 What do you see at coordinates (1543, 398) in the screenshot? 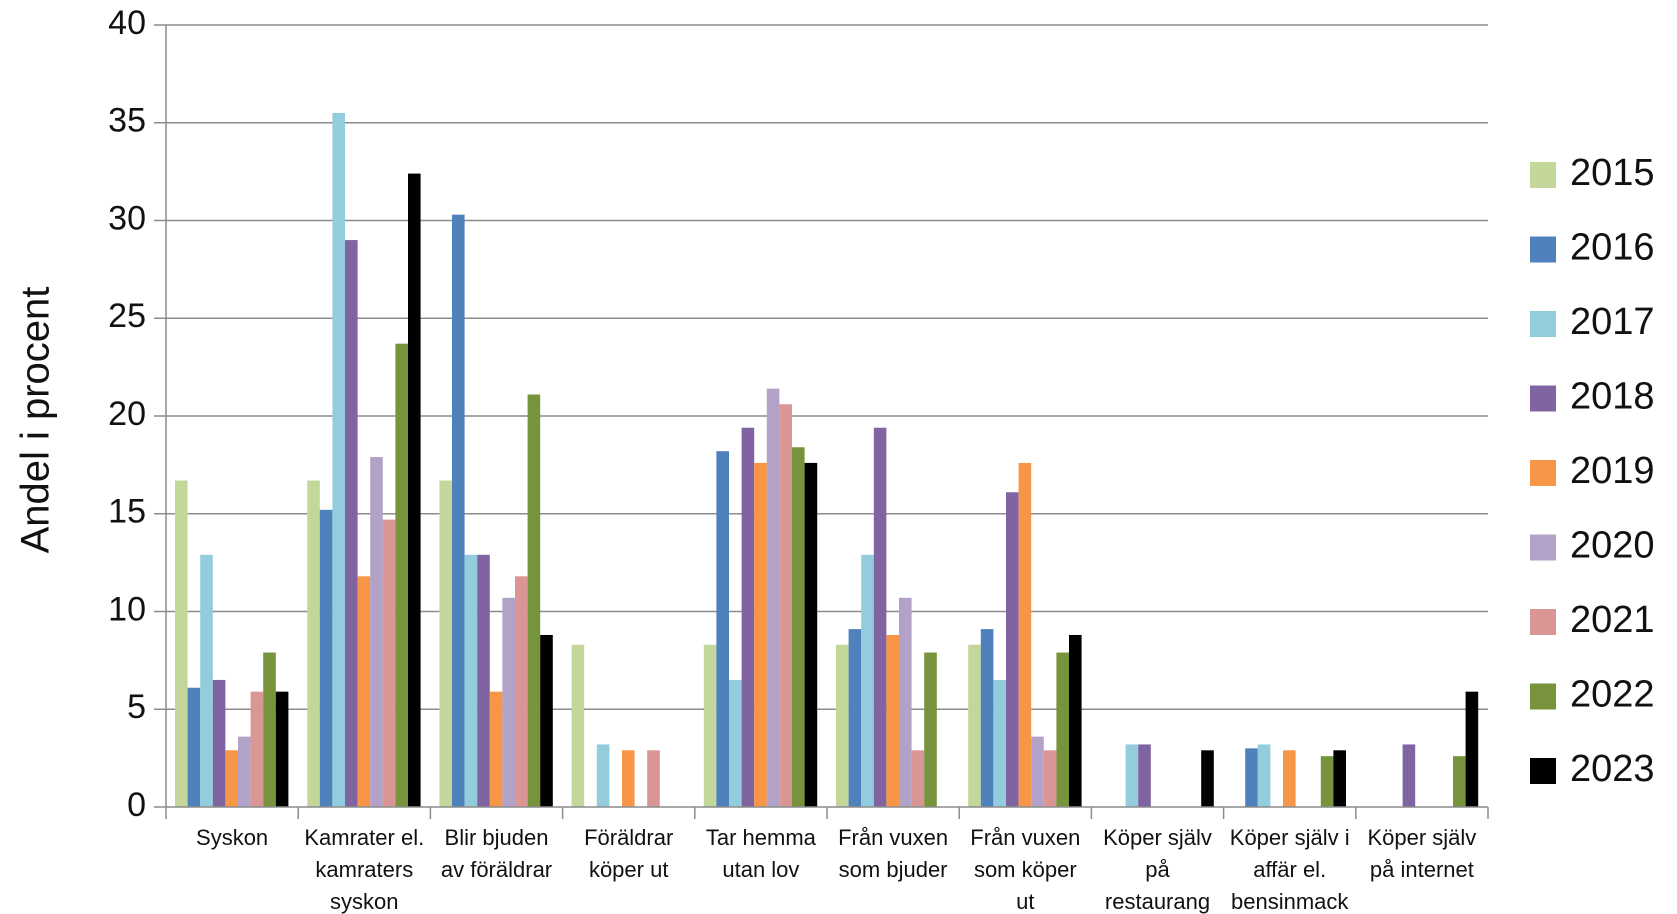
I see `legend-swatch-2018` at bounding box center [1543, 398].